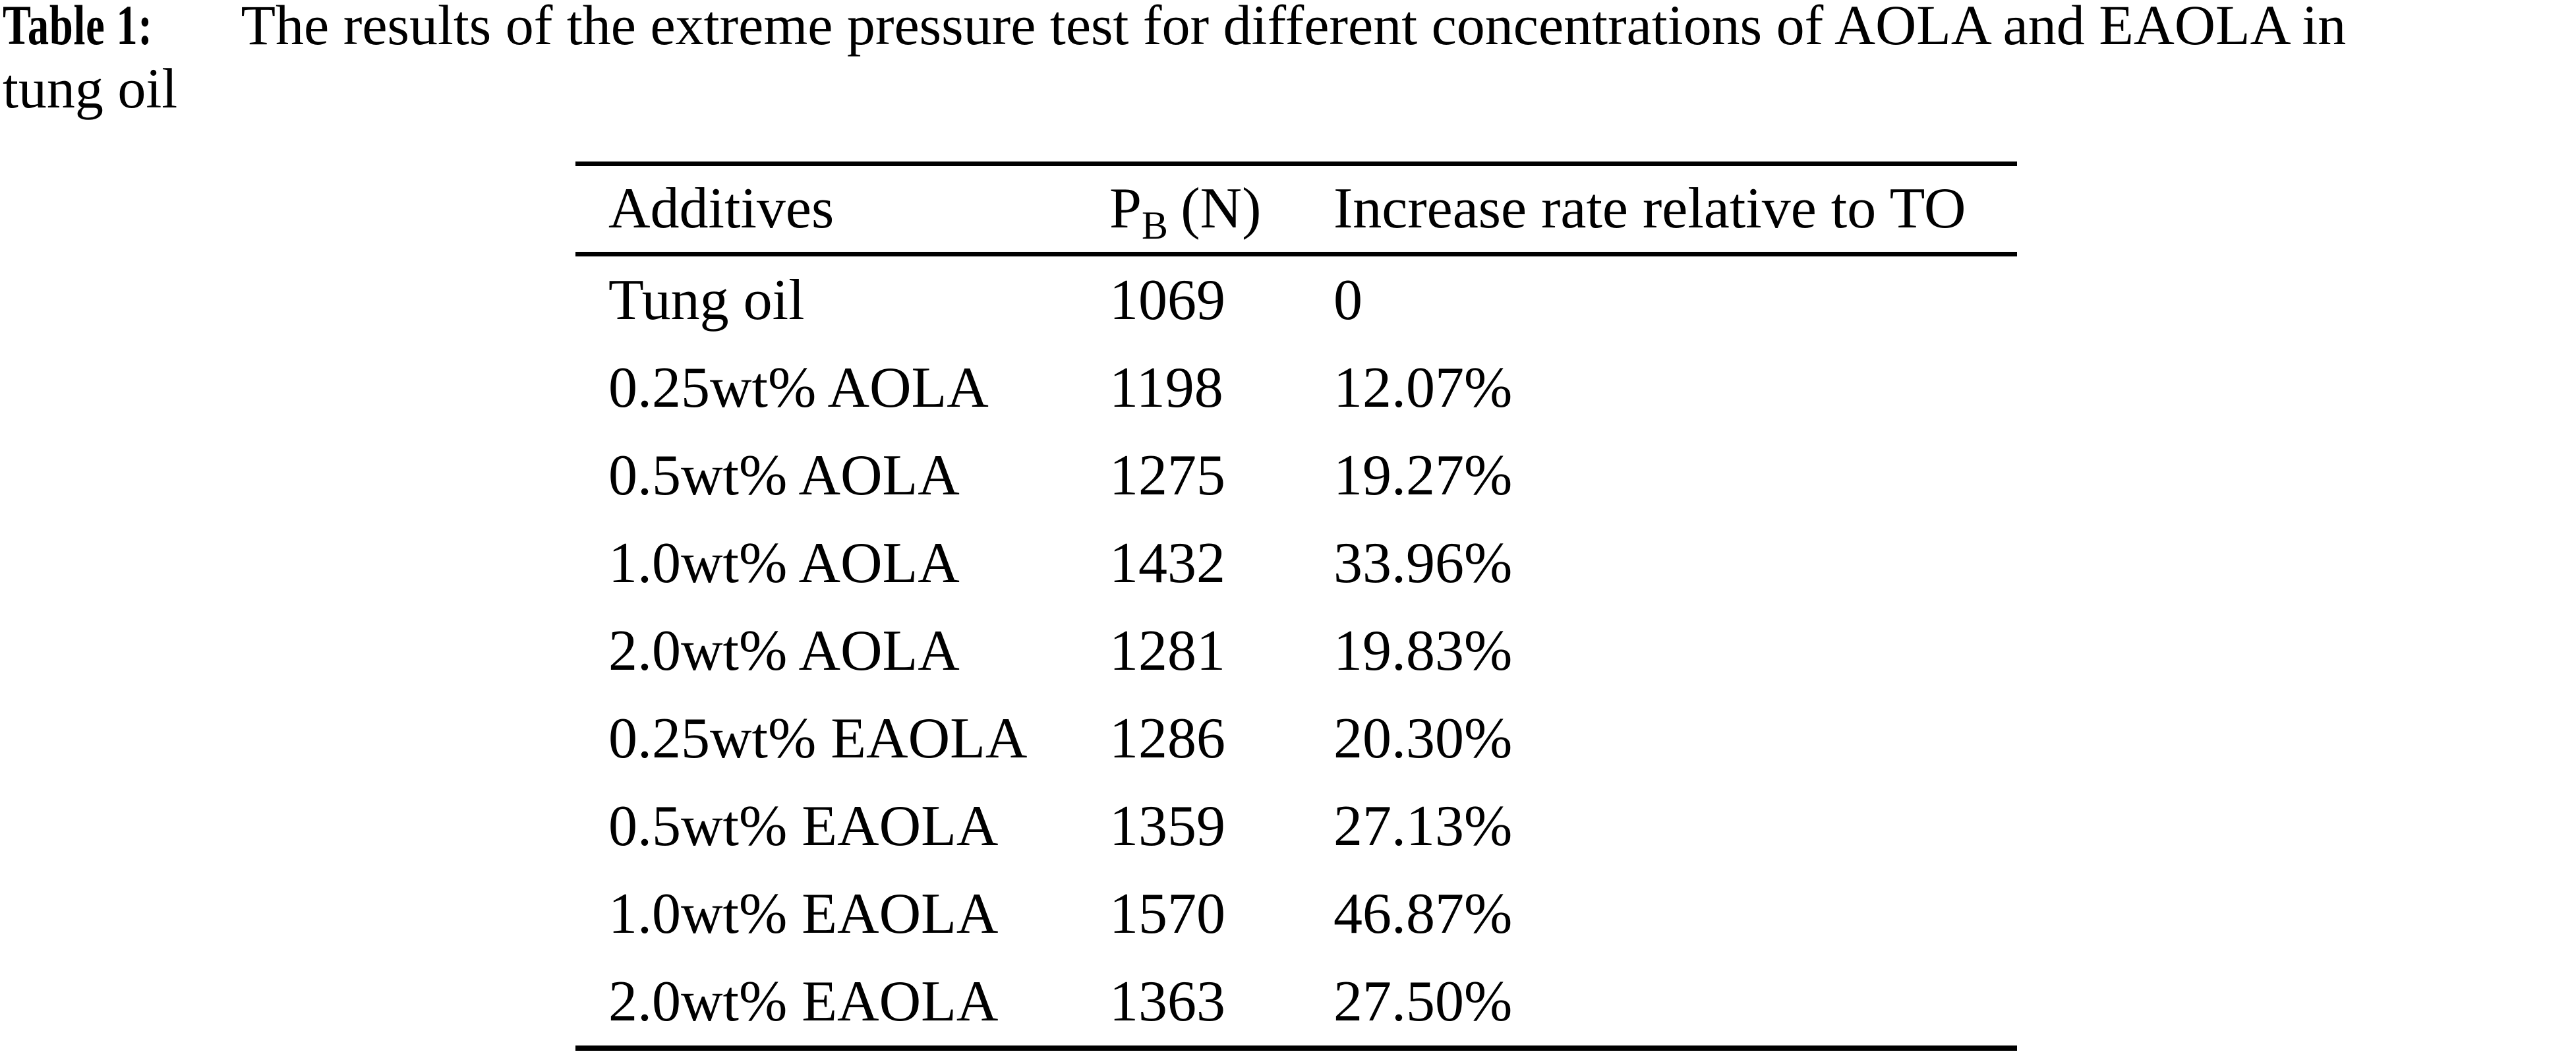 This screenshot has width=2576, height=1060. I want to click on column-header-pb: PB (N), so click(1221, 211).